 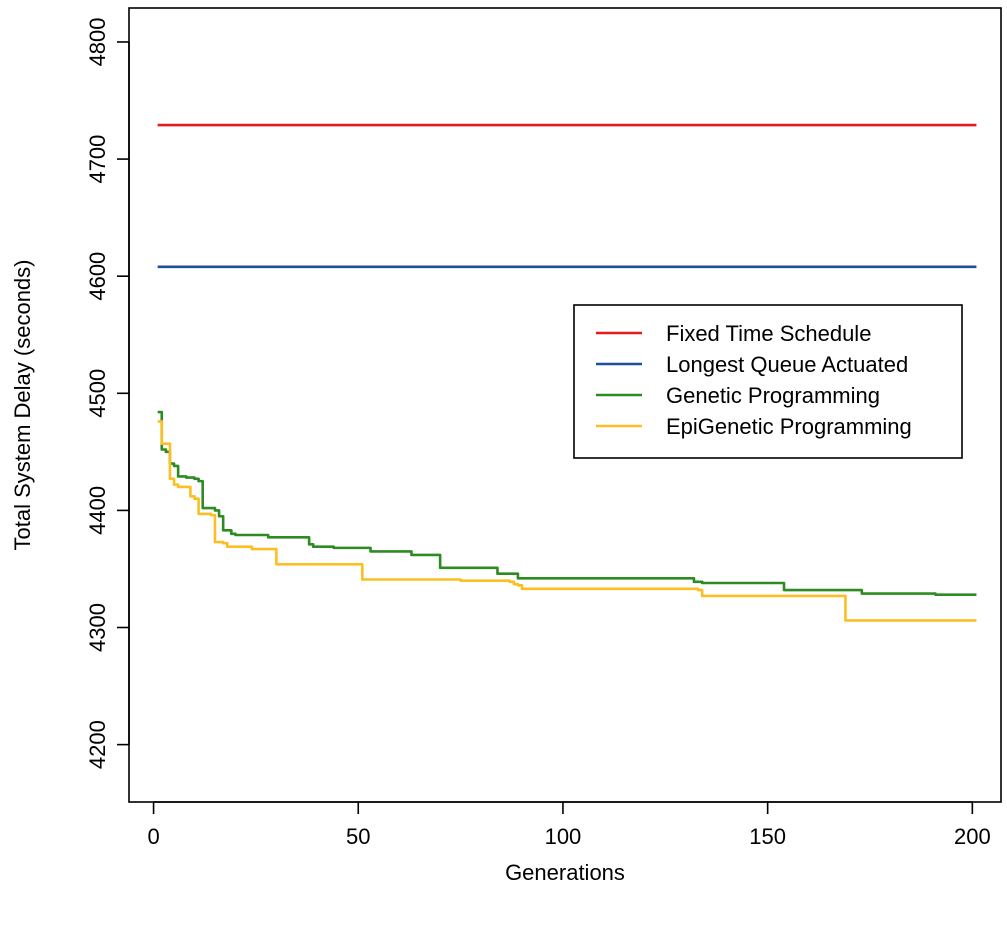 What do you see at coordinates (787, 364) in the screenshot?
I see `legend-label-2: Longest Queue Actuated` at bounding box center [787, 364].